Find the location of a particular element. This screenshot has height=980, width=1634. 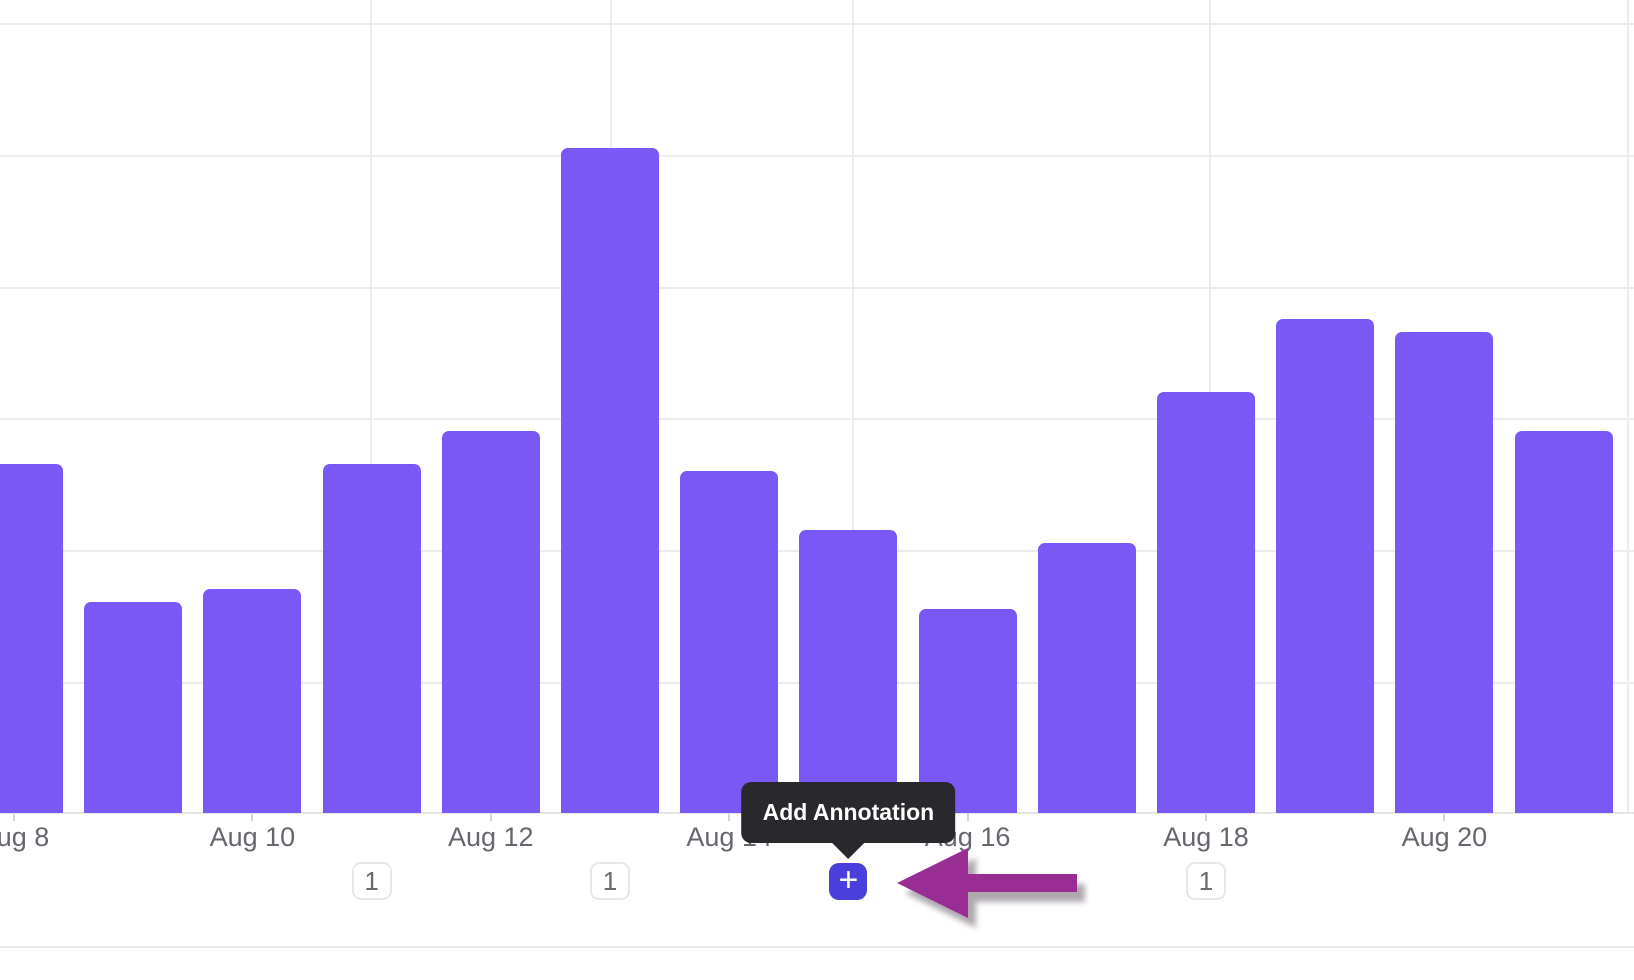

annotation-badge-aug-13: 1 is located at coordinates (610, 881).